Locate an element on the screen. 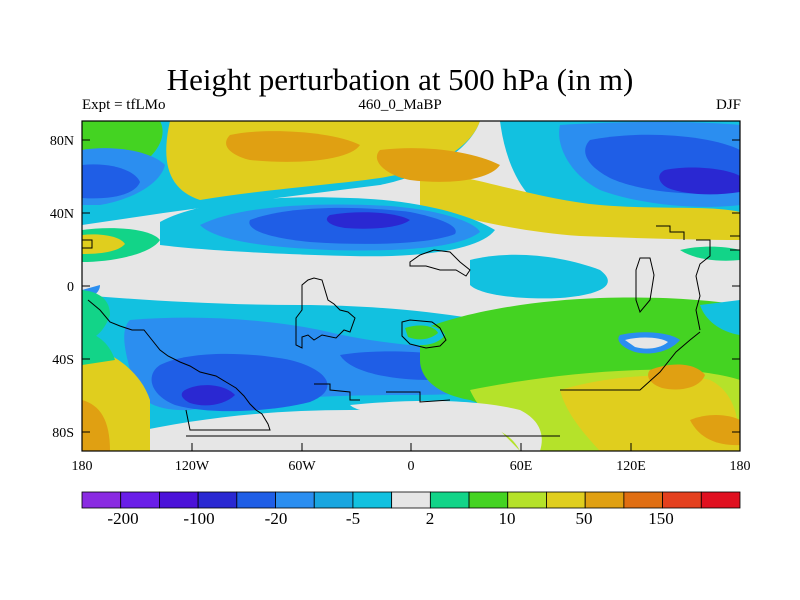 Image resolution: width=800 pixels, height=600 pixels. colorbar-label-1: -100 is located at coordinates (198, 518).